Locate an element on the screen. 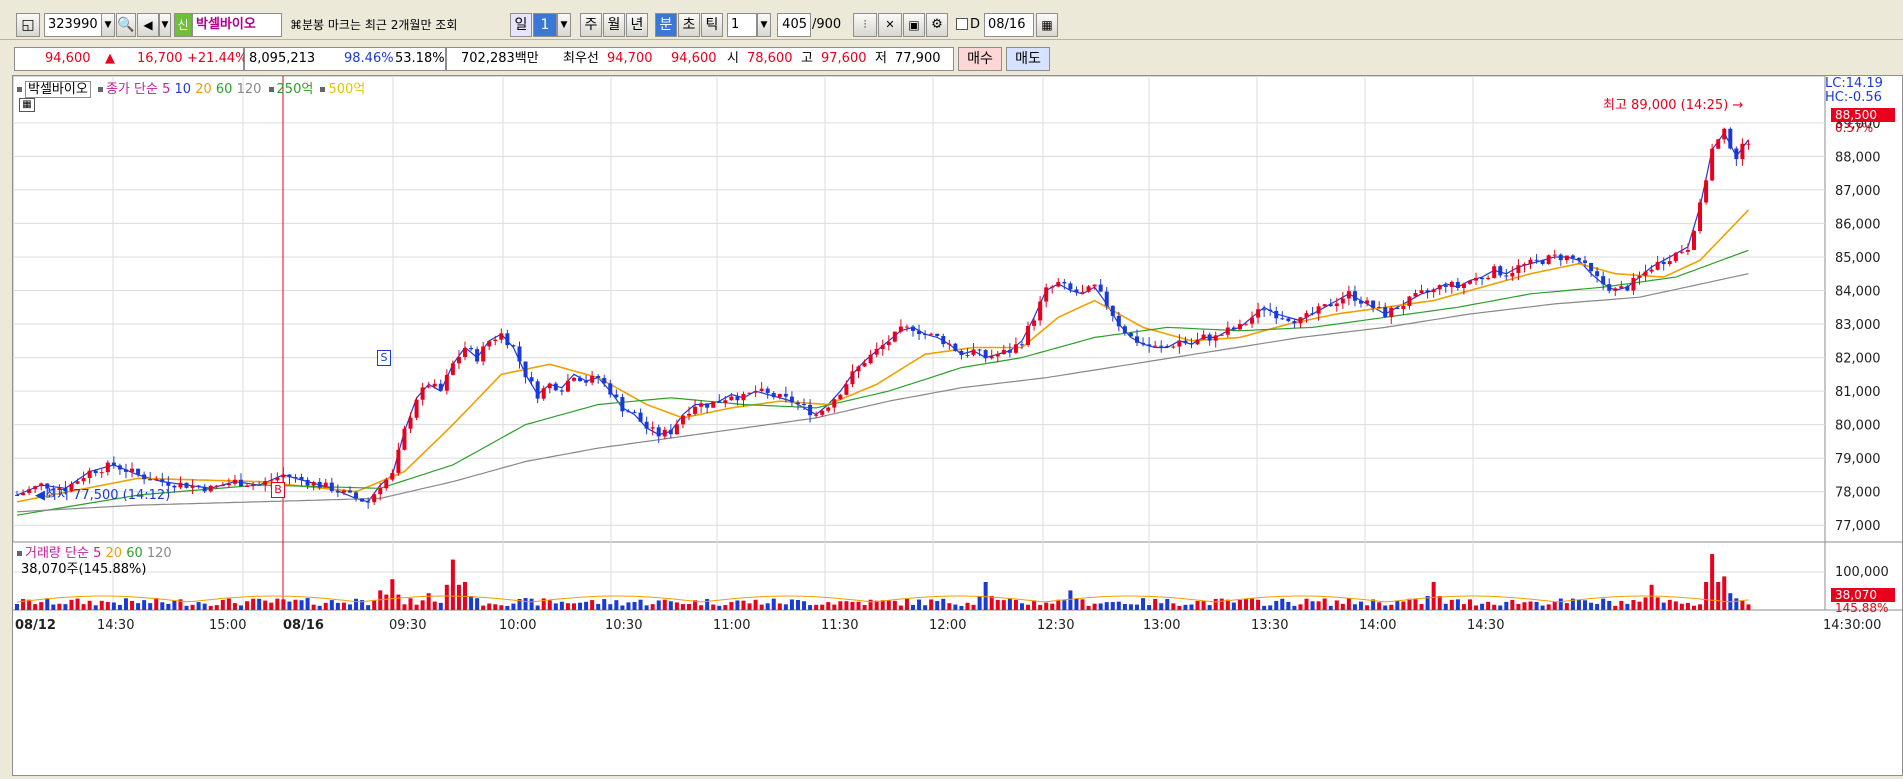 The width and height of the screenshot is (1903, 779). crosshair-icon: ✕ is located at coordinates (890, 25).